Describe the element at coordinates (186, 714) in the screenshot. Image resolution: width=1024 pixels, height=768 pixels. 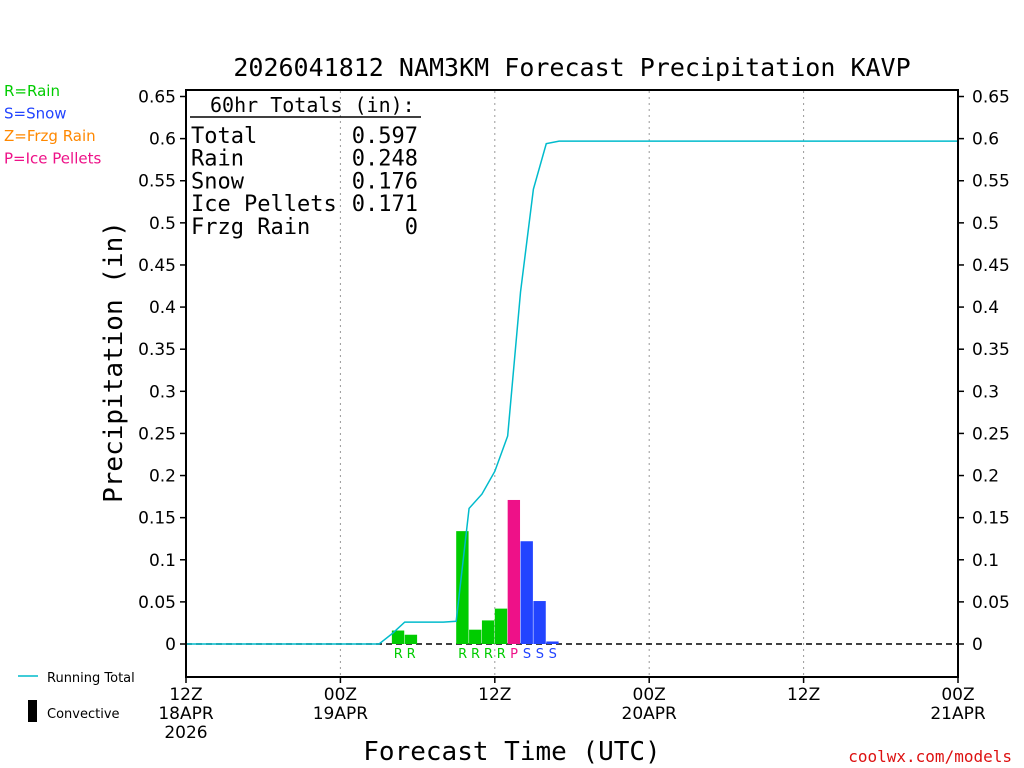
I see `x-tick-label: 18APR` at that location.